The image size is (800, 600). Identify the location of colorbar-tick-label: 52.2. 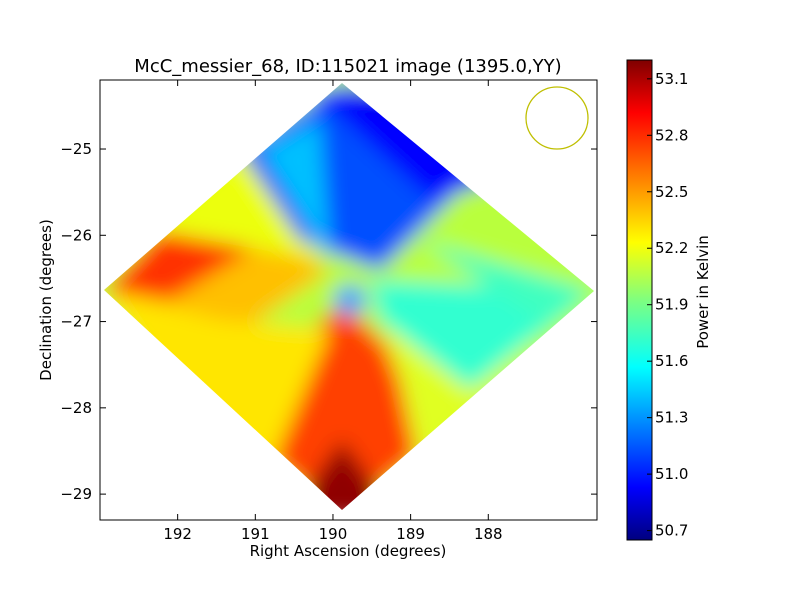
(671, 248).